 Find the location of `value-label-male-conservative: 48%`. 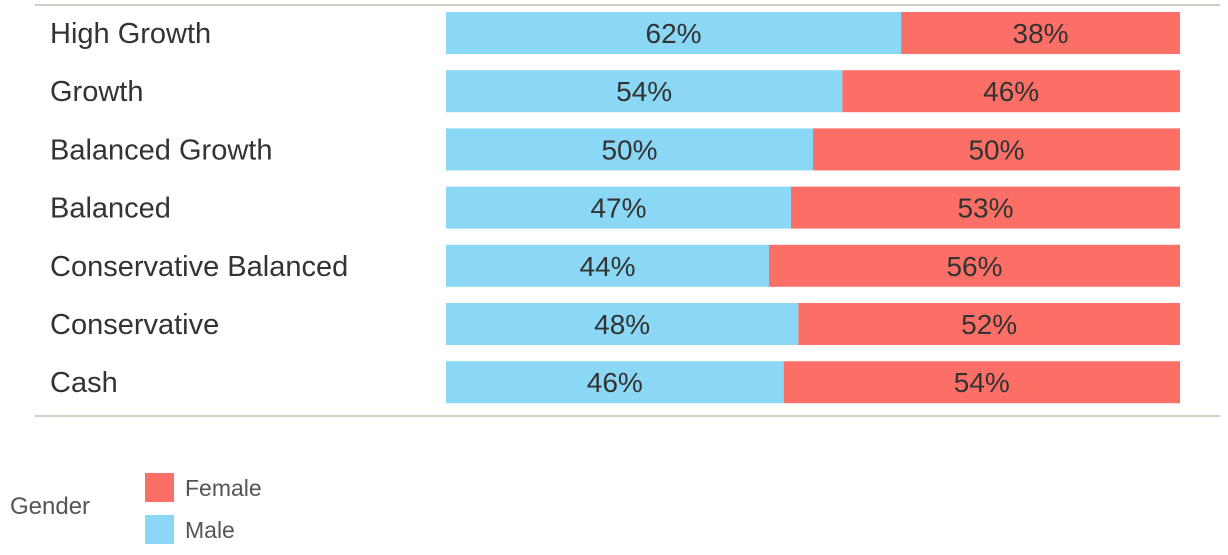

value-label-male-conservative: 48% is located at coordinates (622, 324).